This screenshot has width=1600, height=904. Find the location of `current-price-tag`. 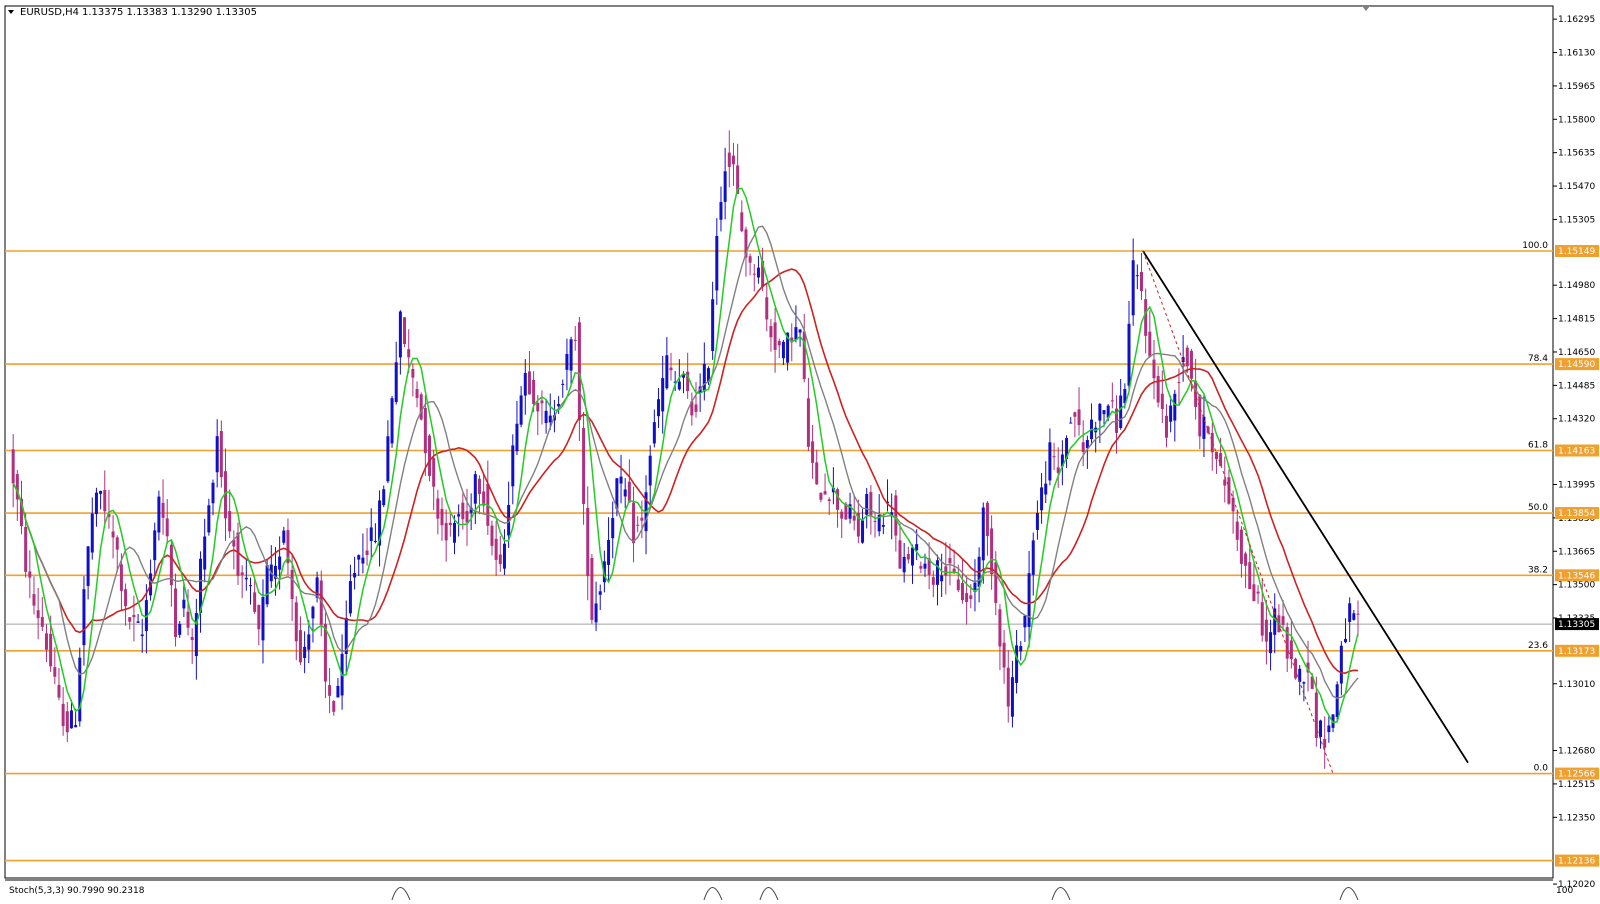

current-price-tag is located at coordinates (1577, 624).